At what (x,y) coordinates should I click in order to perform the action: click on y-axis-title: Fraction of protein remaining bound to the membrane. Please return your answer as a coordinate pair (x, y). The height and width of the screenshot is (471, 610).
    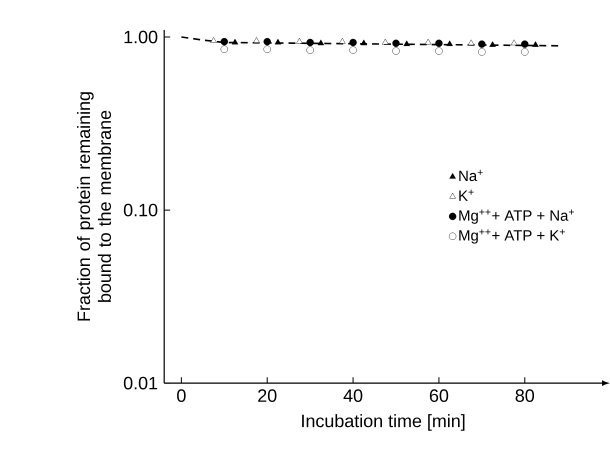
    Looking at the image, I should click on (94, 206).